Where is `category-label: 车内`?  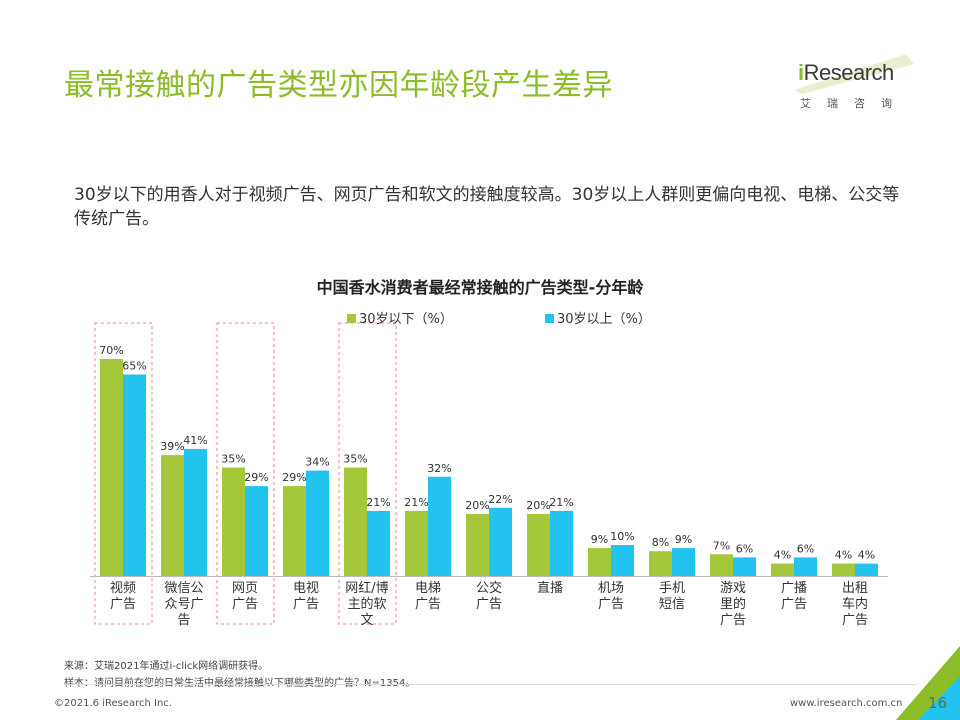 category-label: 车内 is located at coordinates (855, 604).